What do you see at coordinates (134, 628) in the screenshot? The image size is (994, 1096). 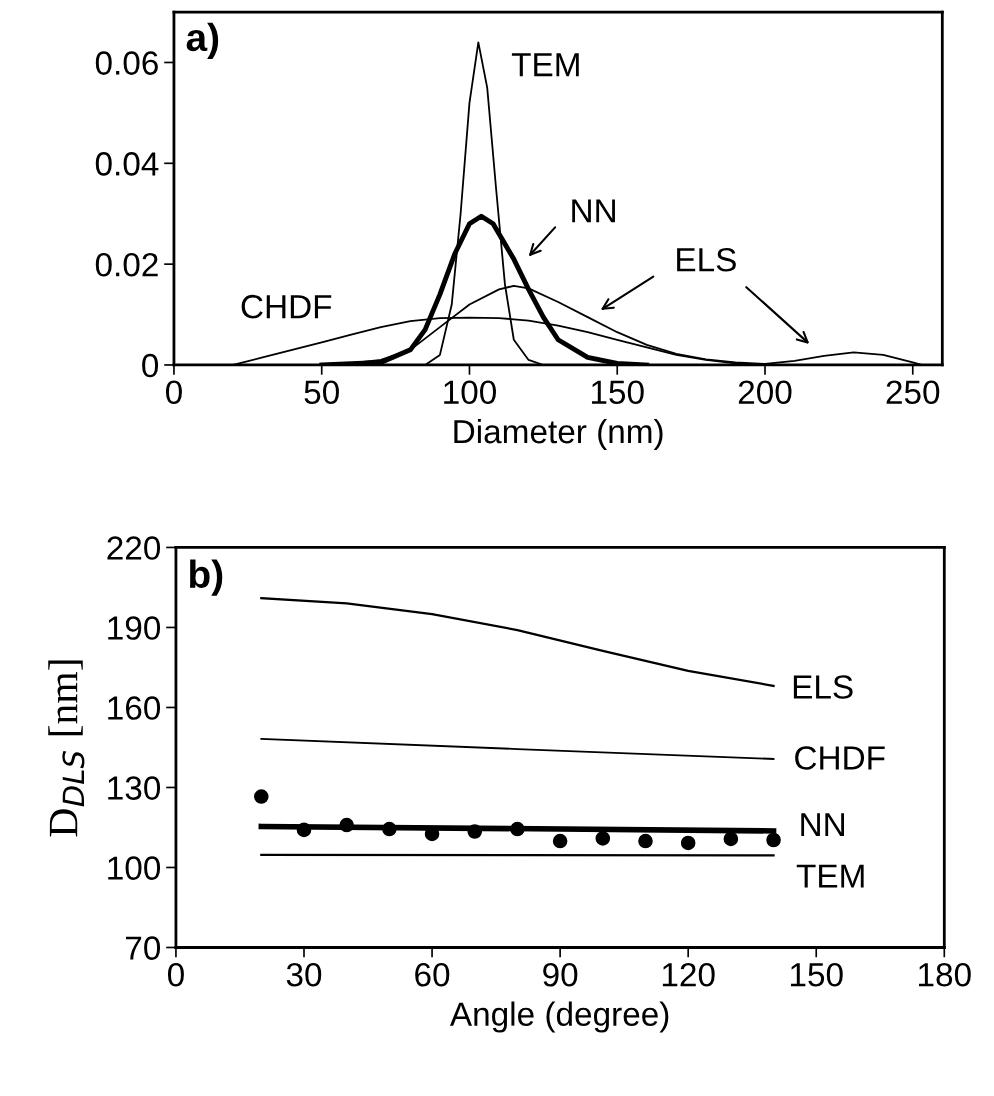 I see `y-tick-label: 190` at bounding box center [134, 628].